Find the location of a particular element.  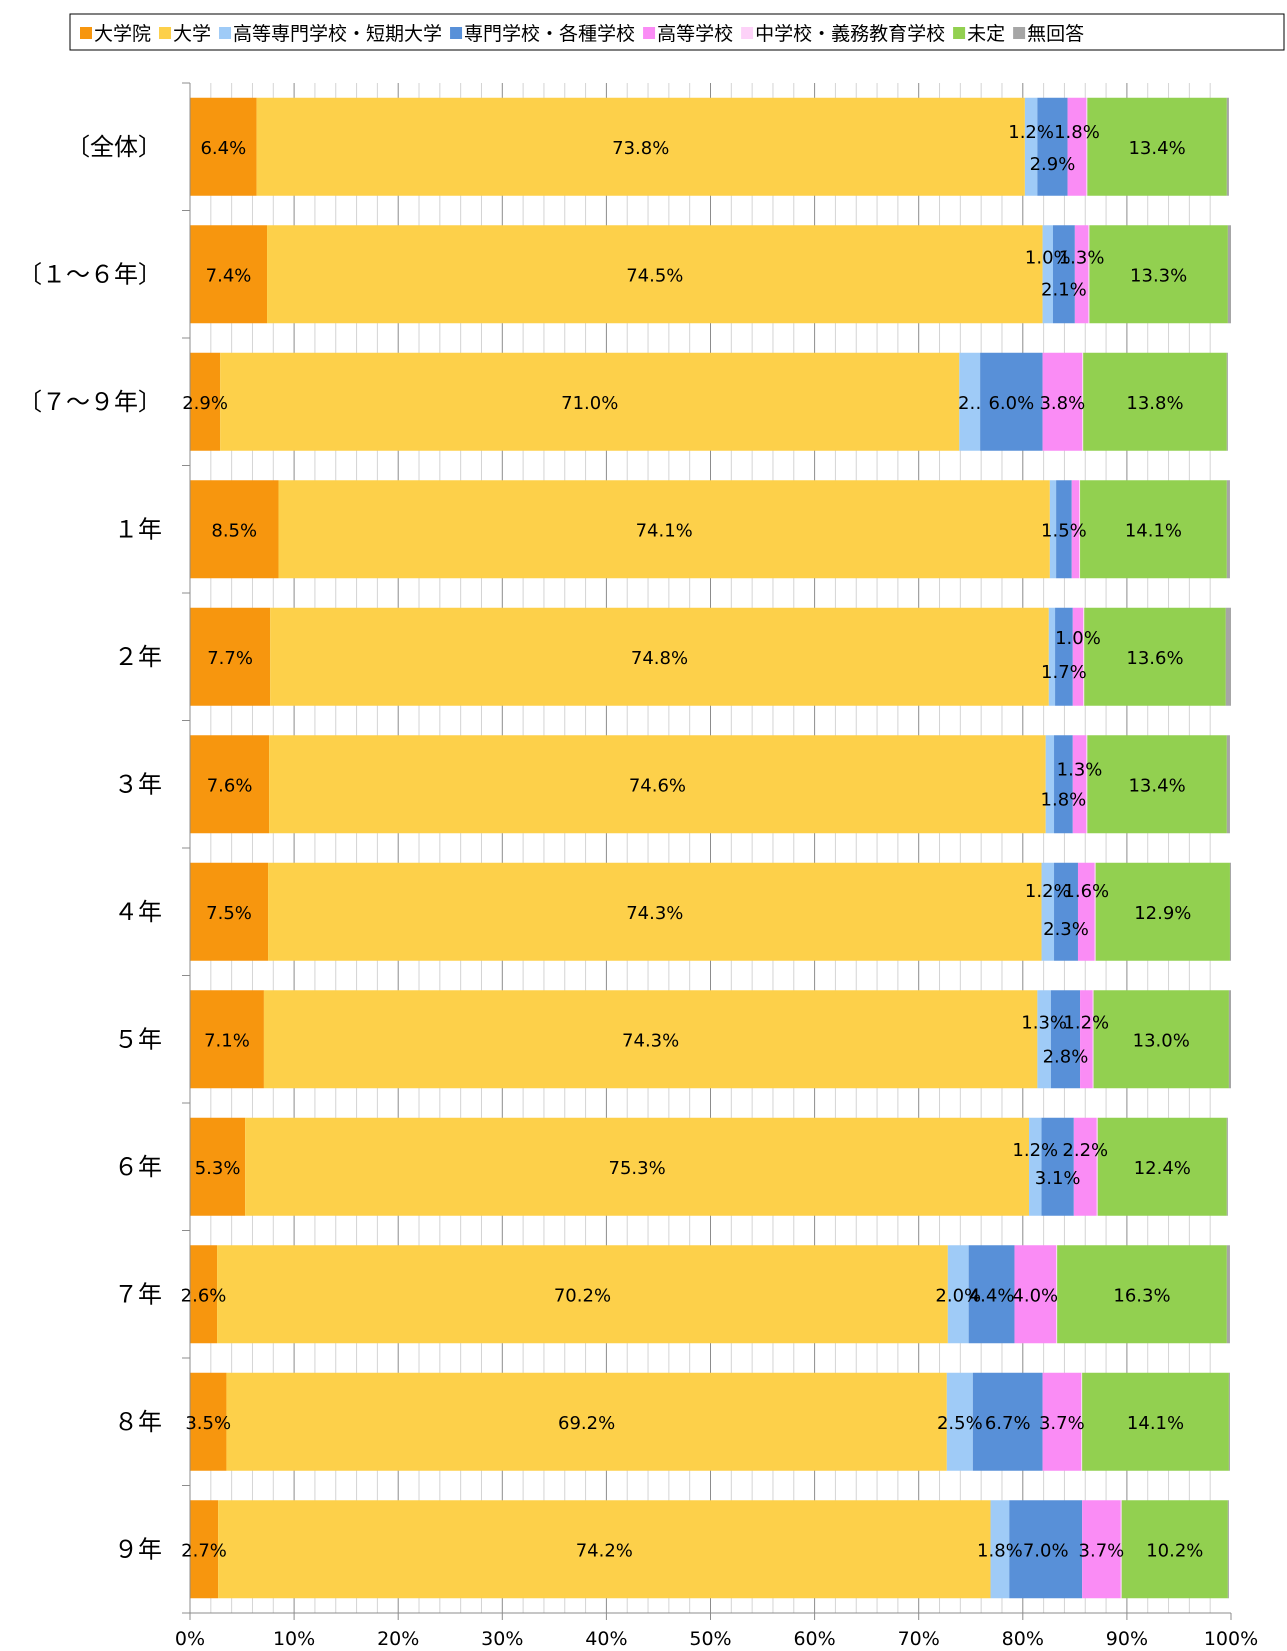

data-label: 1.6% is located at coordinates (1086, 891).